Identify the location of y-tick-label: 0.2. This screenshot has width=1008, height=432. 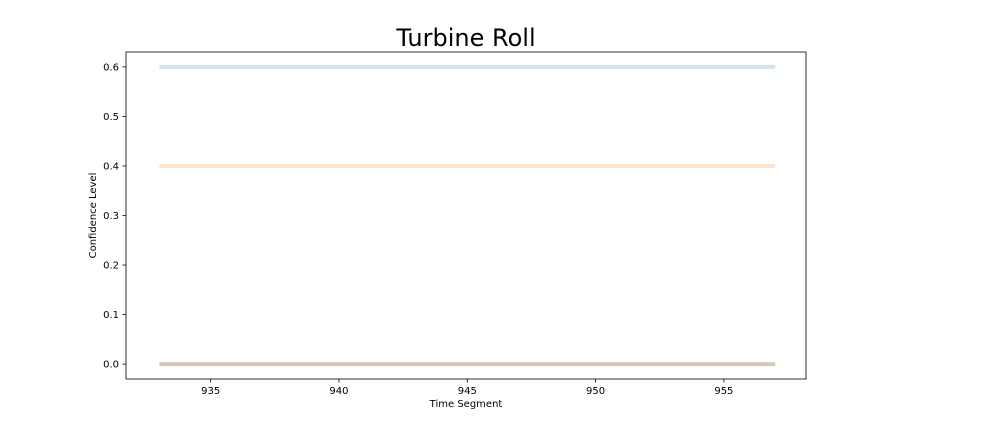
(111, 266).